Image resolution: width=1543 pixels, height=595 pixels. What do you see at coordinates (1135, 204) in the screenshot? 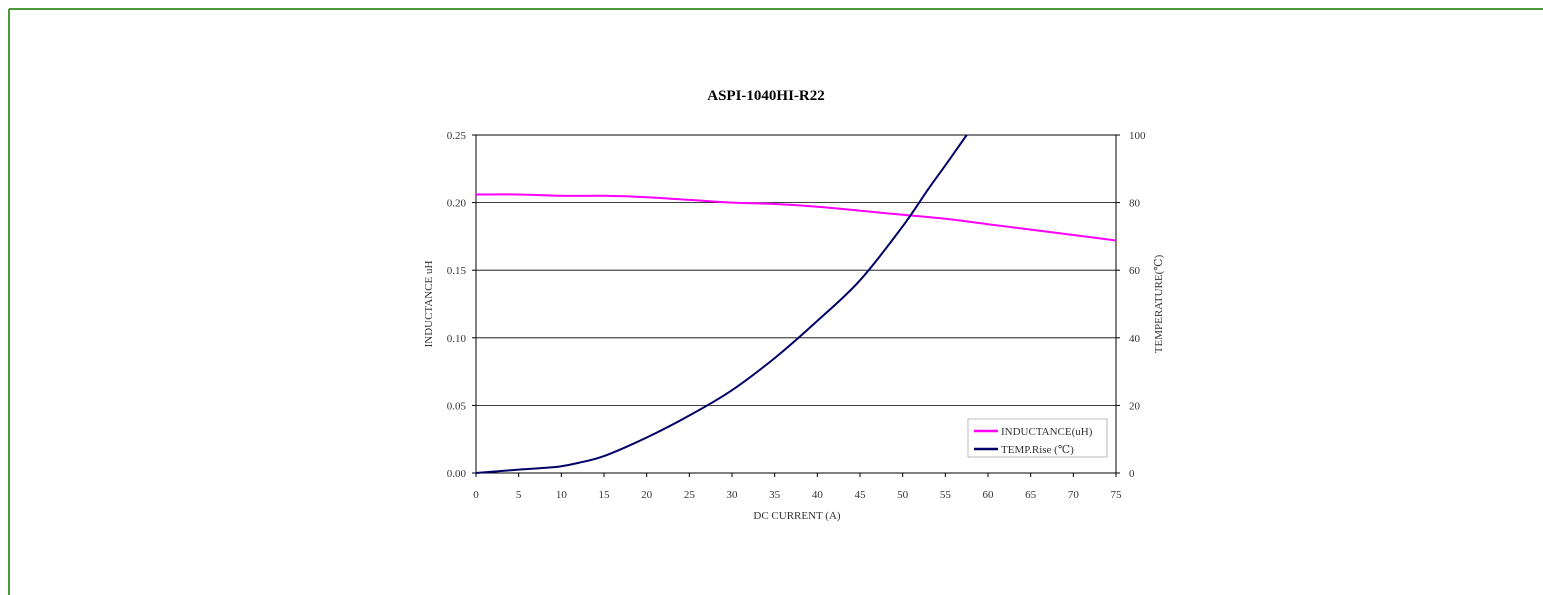
I see `y-right-tick-label: 80` at bounding box center [1135, 204].